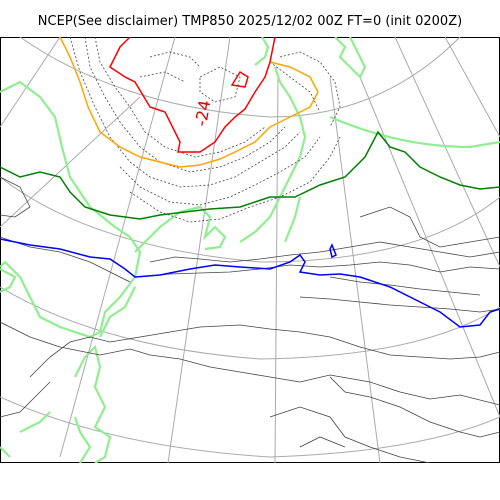 Image resolution: width=500 pixels, height=500 pixels. I want to click on isotherm-label: -24, so click(202, 113).